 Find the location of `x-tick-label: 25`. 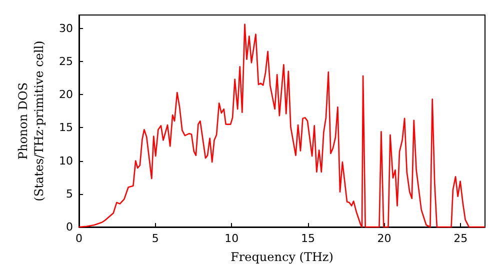

x-tick-label: 25 is located at coordinates (461, 238).